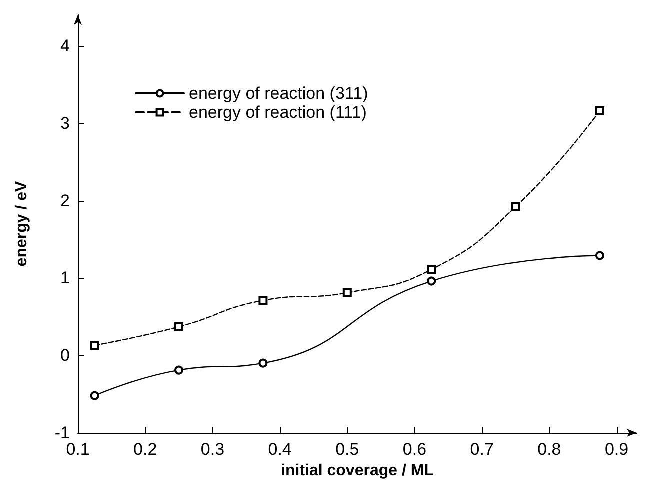 Image resolution: width=645 pixels, height=484 pixels. Describe the element at coordinates (616, 449) in the screenshot. I see `x-tick-label: 0.9` at that location.